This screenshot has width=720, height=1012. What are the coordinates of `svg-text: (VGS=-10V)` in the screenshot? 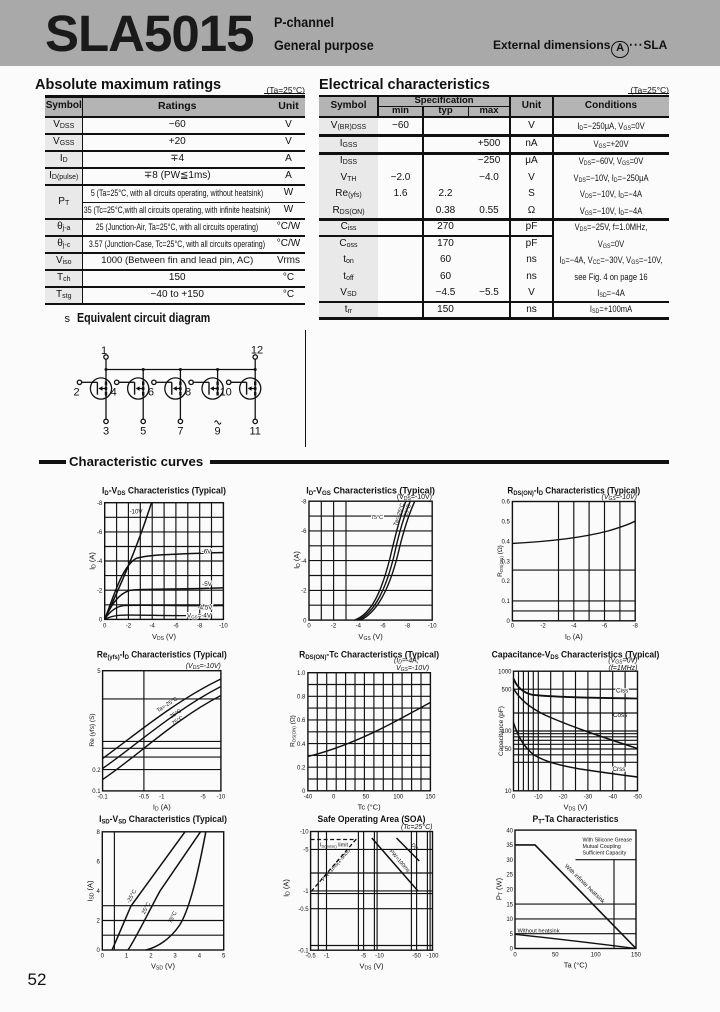 It's located at (619, 498).